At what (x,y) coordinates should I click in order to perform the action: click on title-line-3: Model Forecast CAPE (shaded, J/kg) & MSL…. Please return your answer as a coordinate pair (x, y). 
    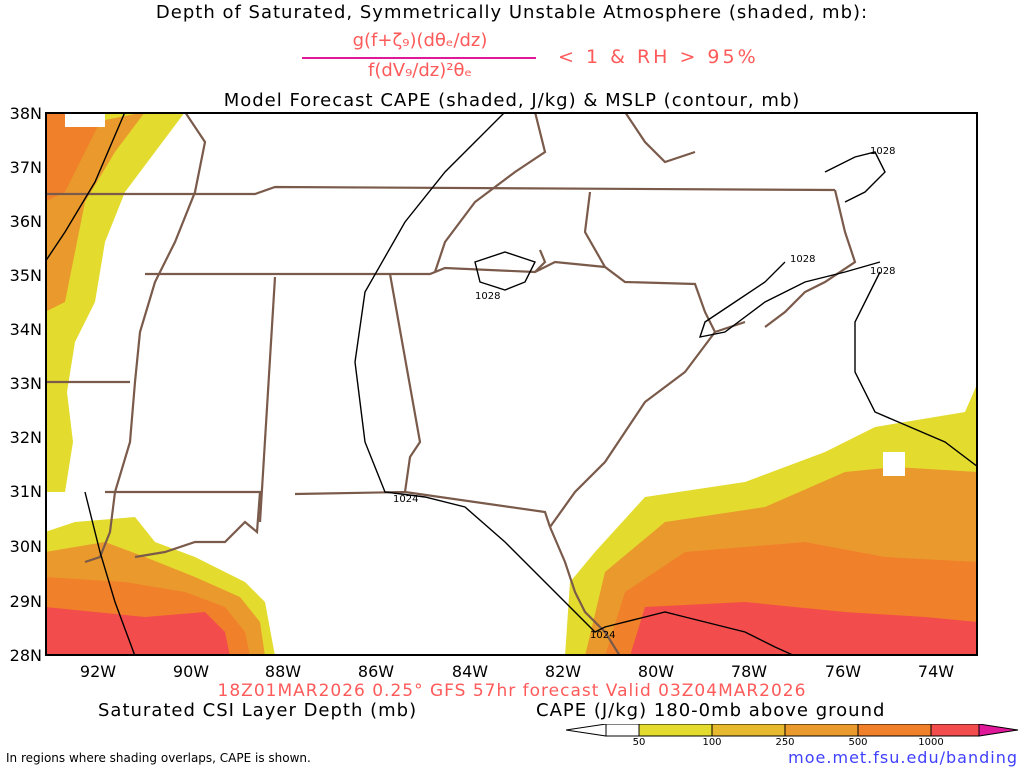
    Looking at the image, I should click on (512, 100).